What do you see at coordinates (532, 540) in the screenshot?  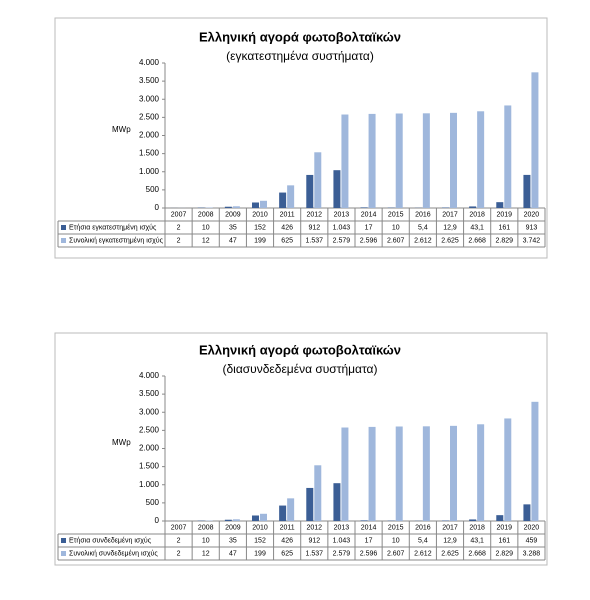 I see `table-value: 459` at bounding box center [532, 540].